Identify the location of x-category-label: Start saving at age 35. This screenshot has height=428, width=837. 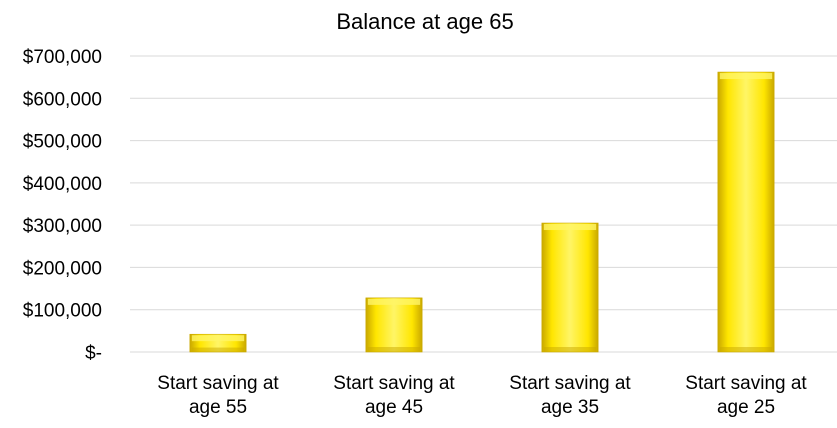
(570, 395).